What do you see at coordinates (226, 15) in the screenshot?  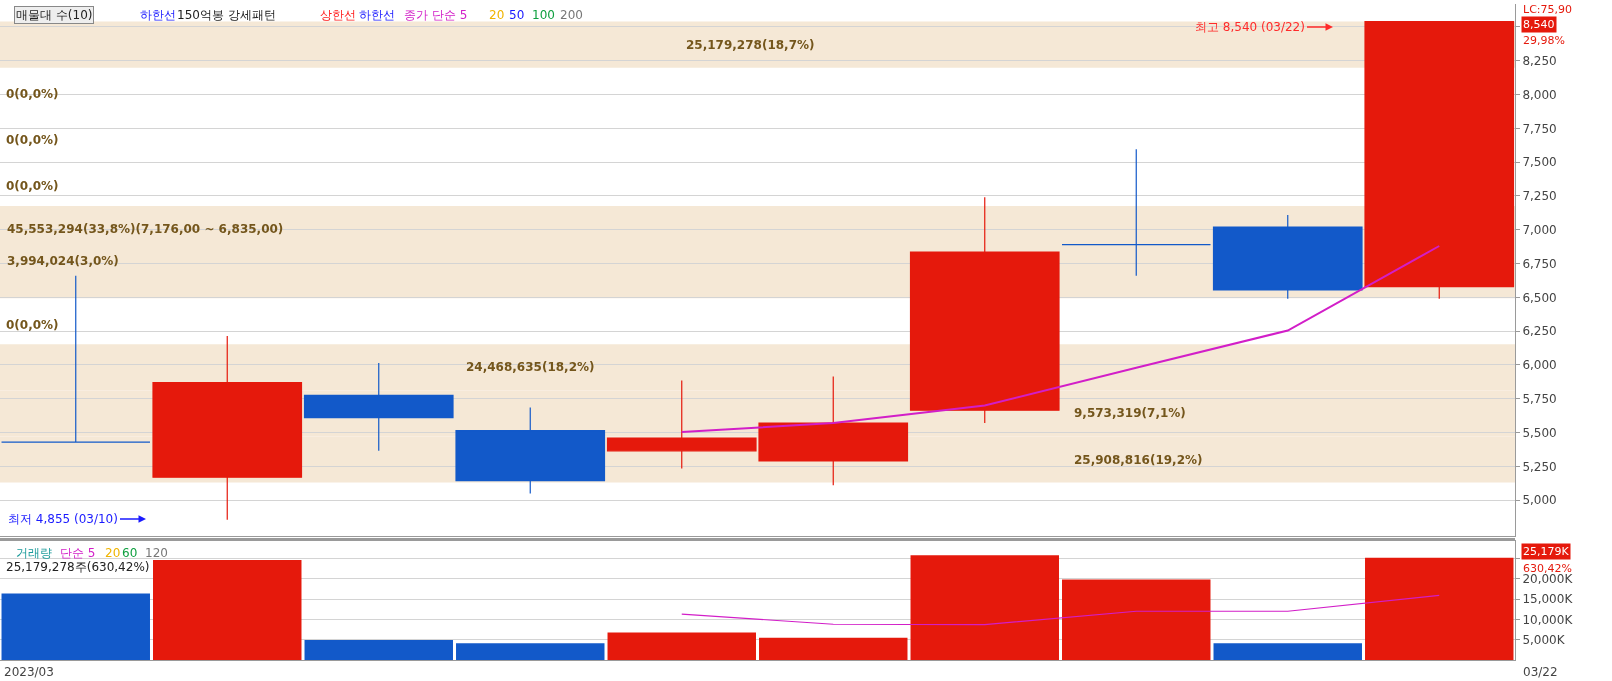 I see `annotation: 150억봉 강세패턴` at bounding box center [226, 15].